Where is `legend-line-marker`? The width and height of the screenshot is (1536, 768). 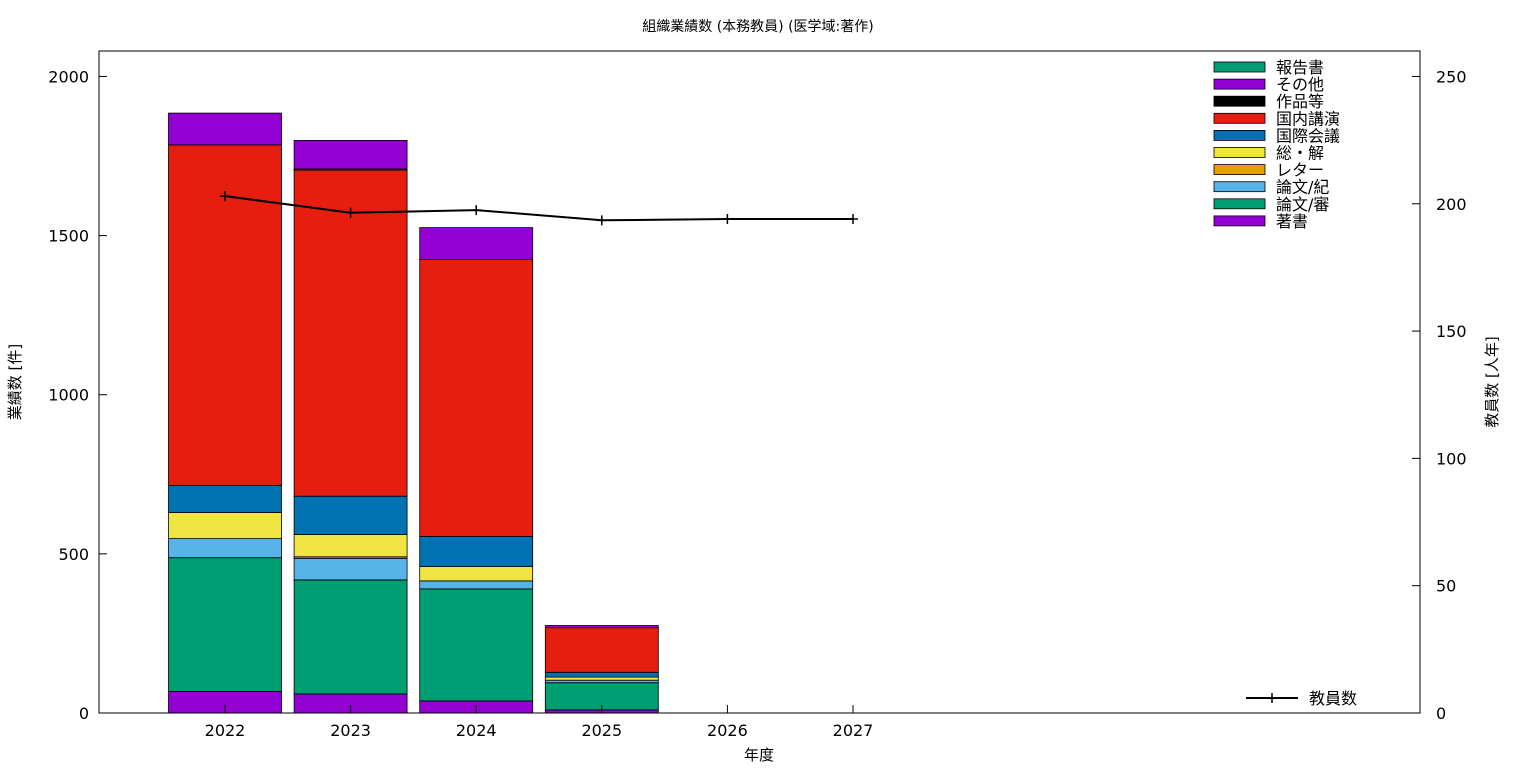
legend-line-marker is located at coordinates (1272, 698).